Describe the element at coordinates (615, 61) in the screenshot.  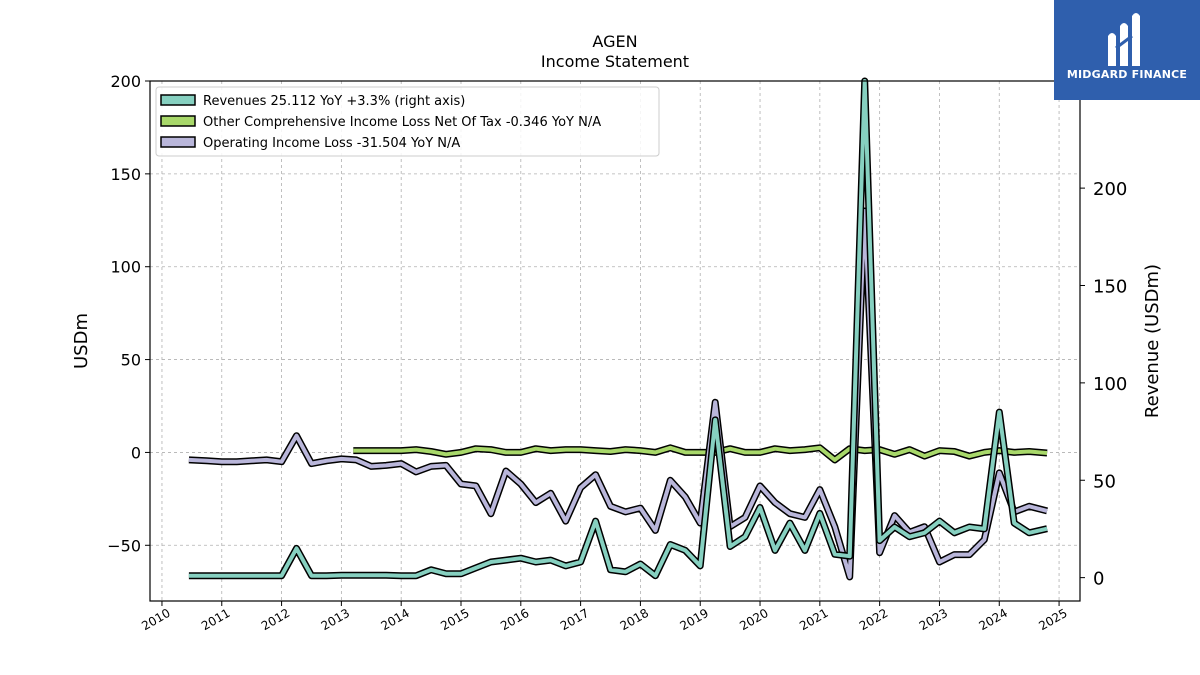
I see `chart-subtitle: Income Statement` at that location.